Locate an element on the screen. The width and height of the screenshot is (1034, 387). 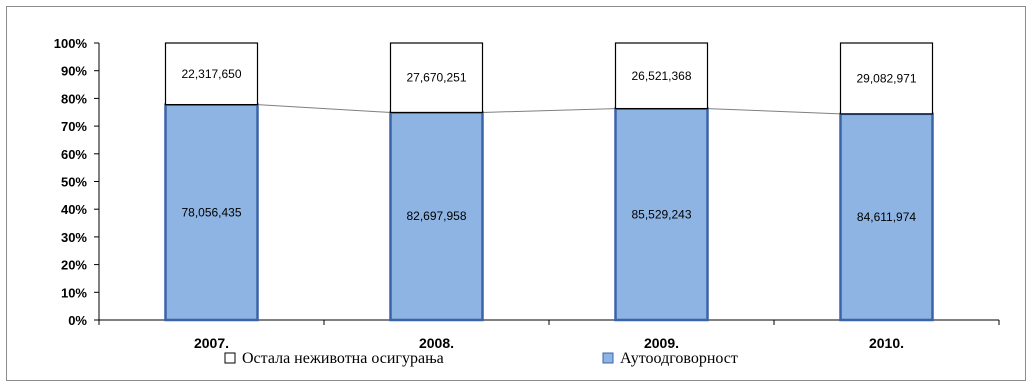
data-label-autoodgovornost: 82,697,958 is located at coordinates (436, 216).